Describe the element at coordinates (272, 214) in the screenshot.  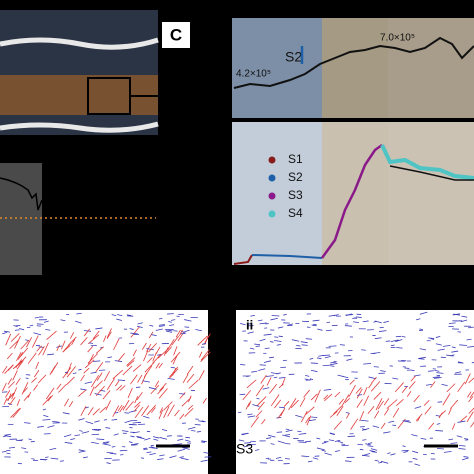
I see `legend-marker` at that location.